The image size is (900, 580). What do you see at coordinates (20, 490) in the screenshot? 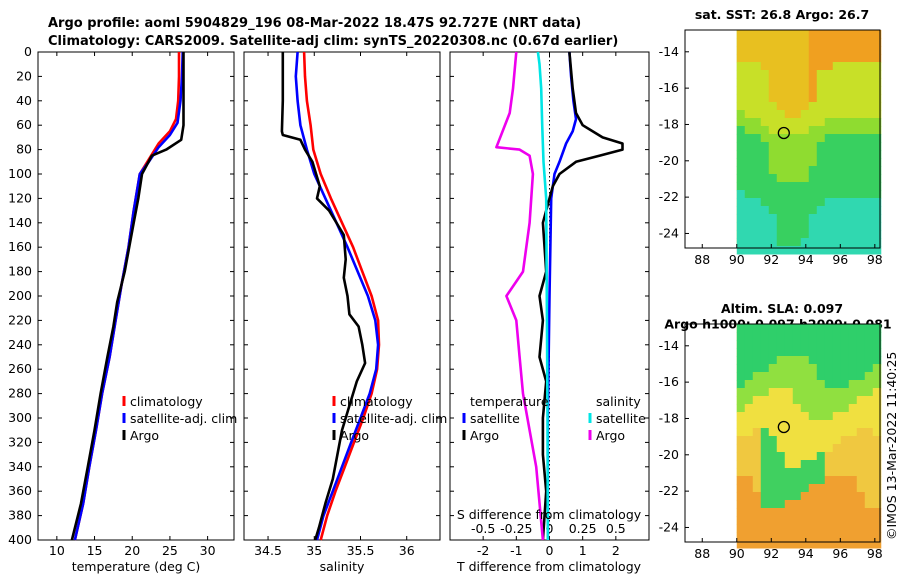
I see `depth-tick-label: 360` at bounding box center [20, 490].